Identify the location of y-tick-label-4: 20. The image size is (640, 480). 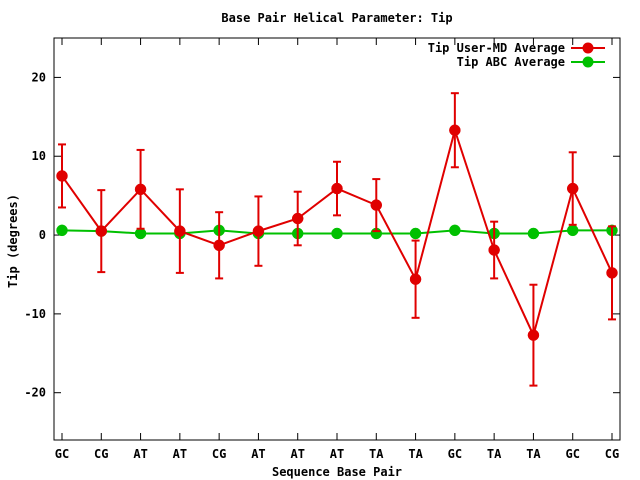
(39, 77).